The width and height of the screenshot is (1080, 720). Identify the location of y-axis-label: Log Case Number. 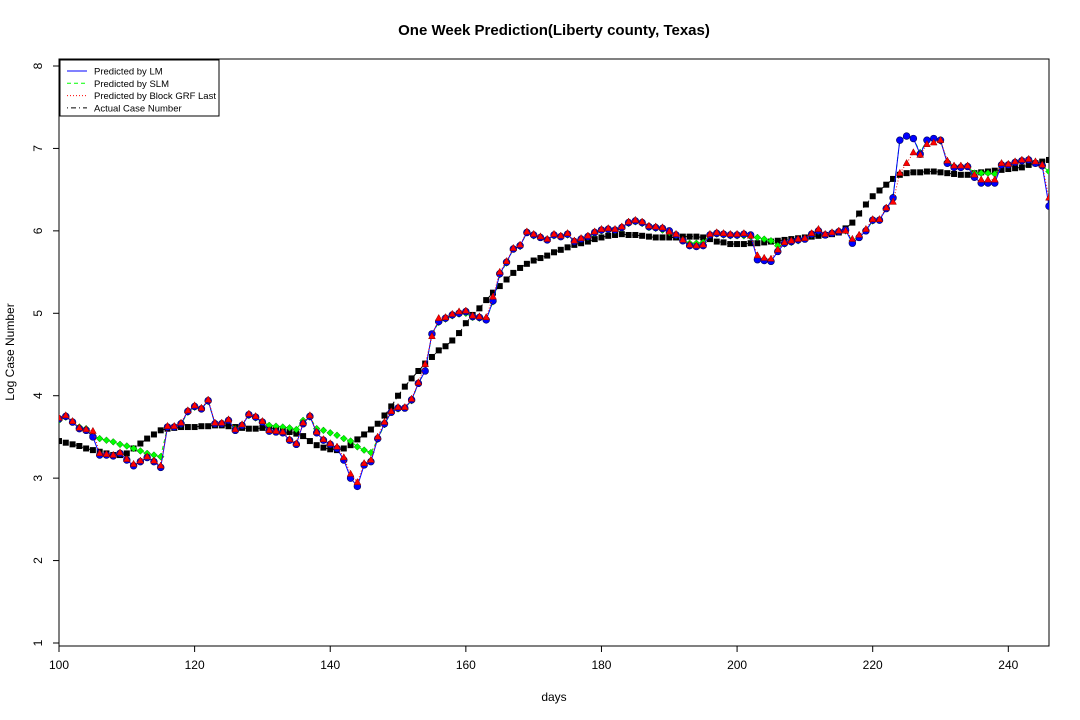
(10, 351).